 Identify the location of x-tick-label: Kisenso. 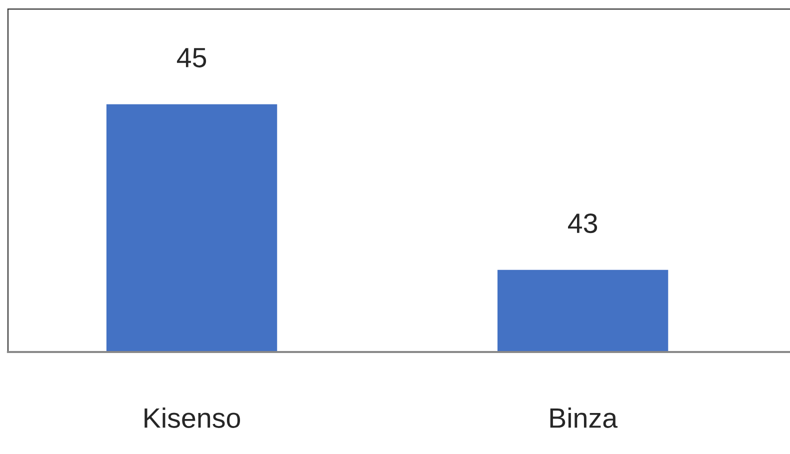
(192, 418).